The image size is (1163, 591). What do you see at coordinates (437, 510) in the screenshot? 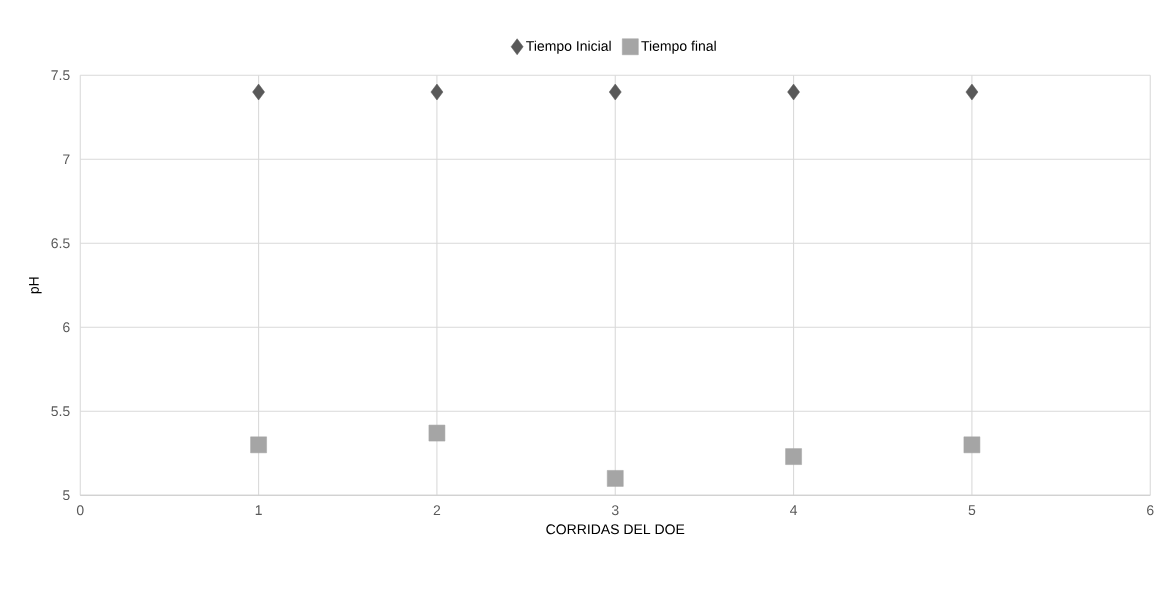
I see `x-tick-label: 2` at bounding box center [437, 510].